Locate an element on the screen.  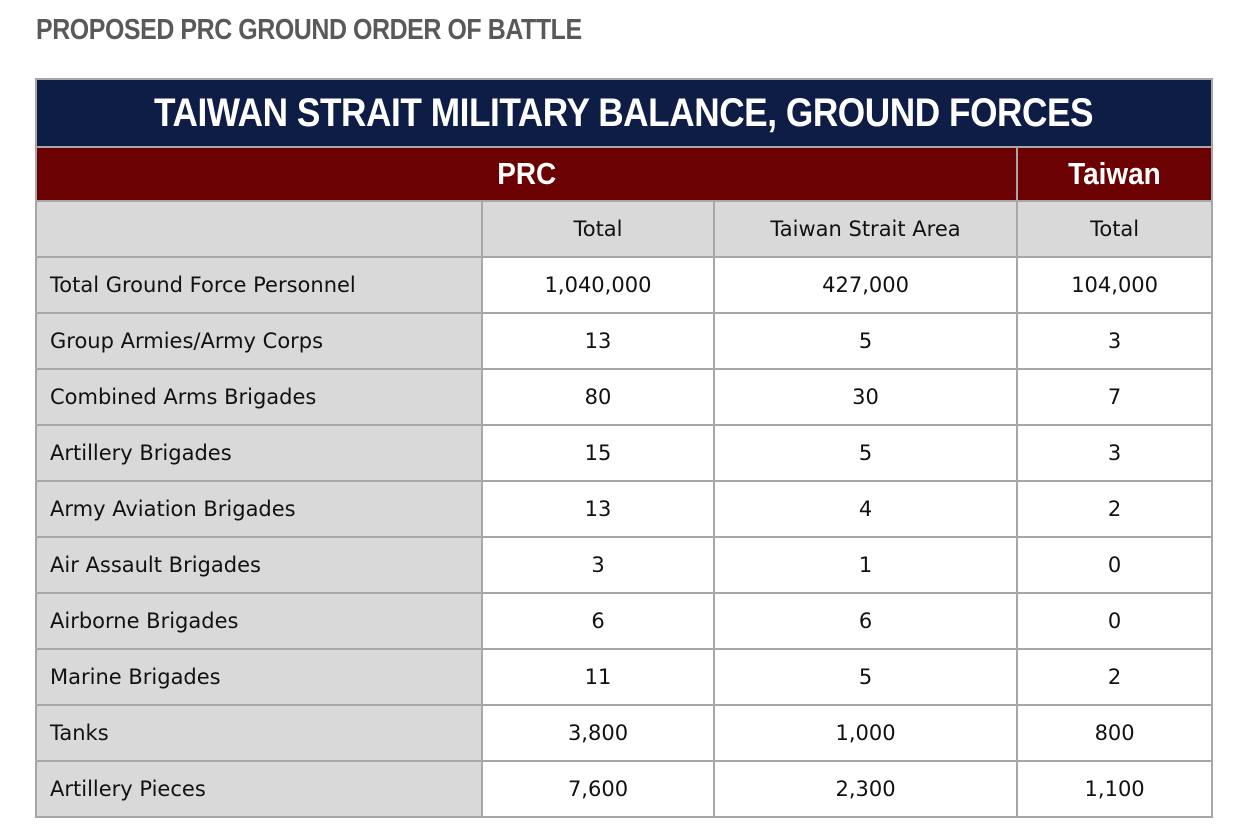
row-label: Artillery Brigades is located at coordinates (259, 453).